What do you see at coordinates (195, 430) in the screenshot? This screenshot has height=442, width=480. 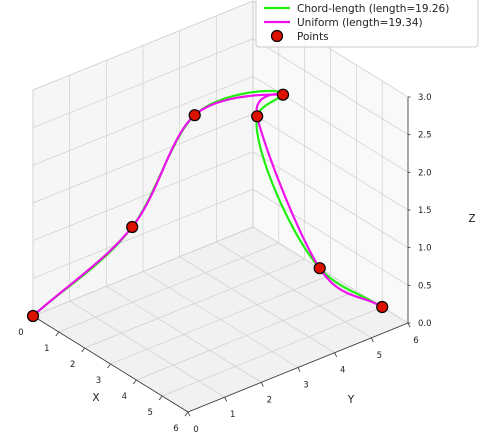 I see `y-tick-label: 0` at bounding box center [195, 430].